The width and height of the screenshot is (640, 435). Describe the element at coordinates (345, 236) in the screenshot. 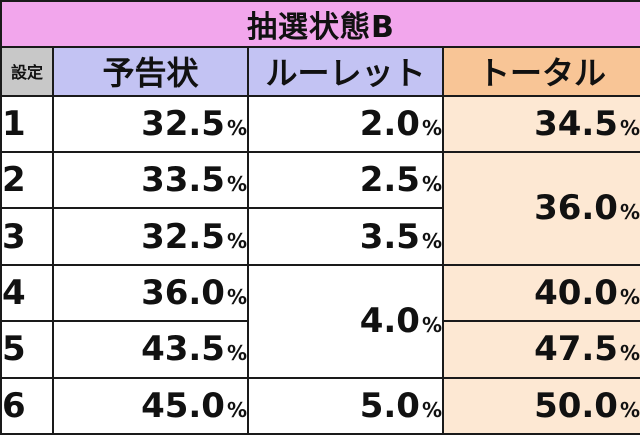

I see `roulette-cell: 3.5%` at that location.